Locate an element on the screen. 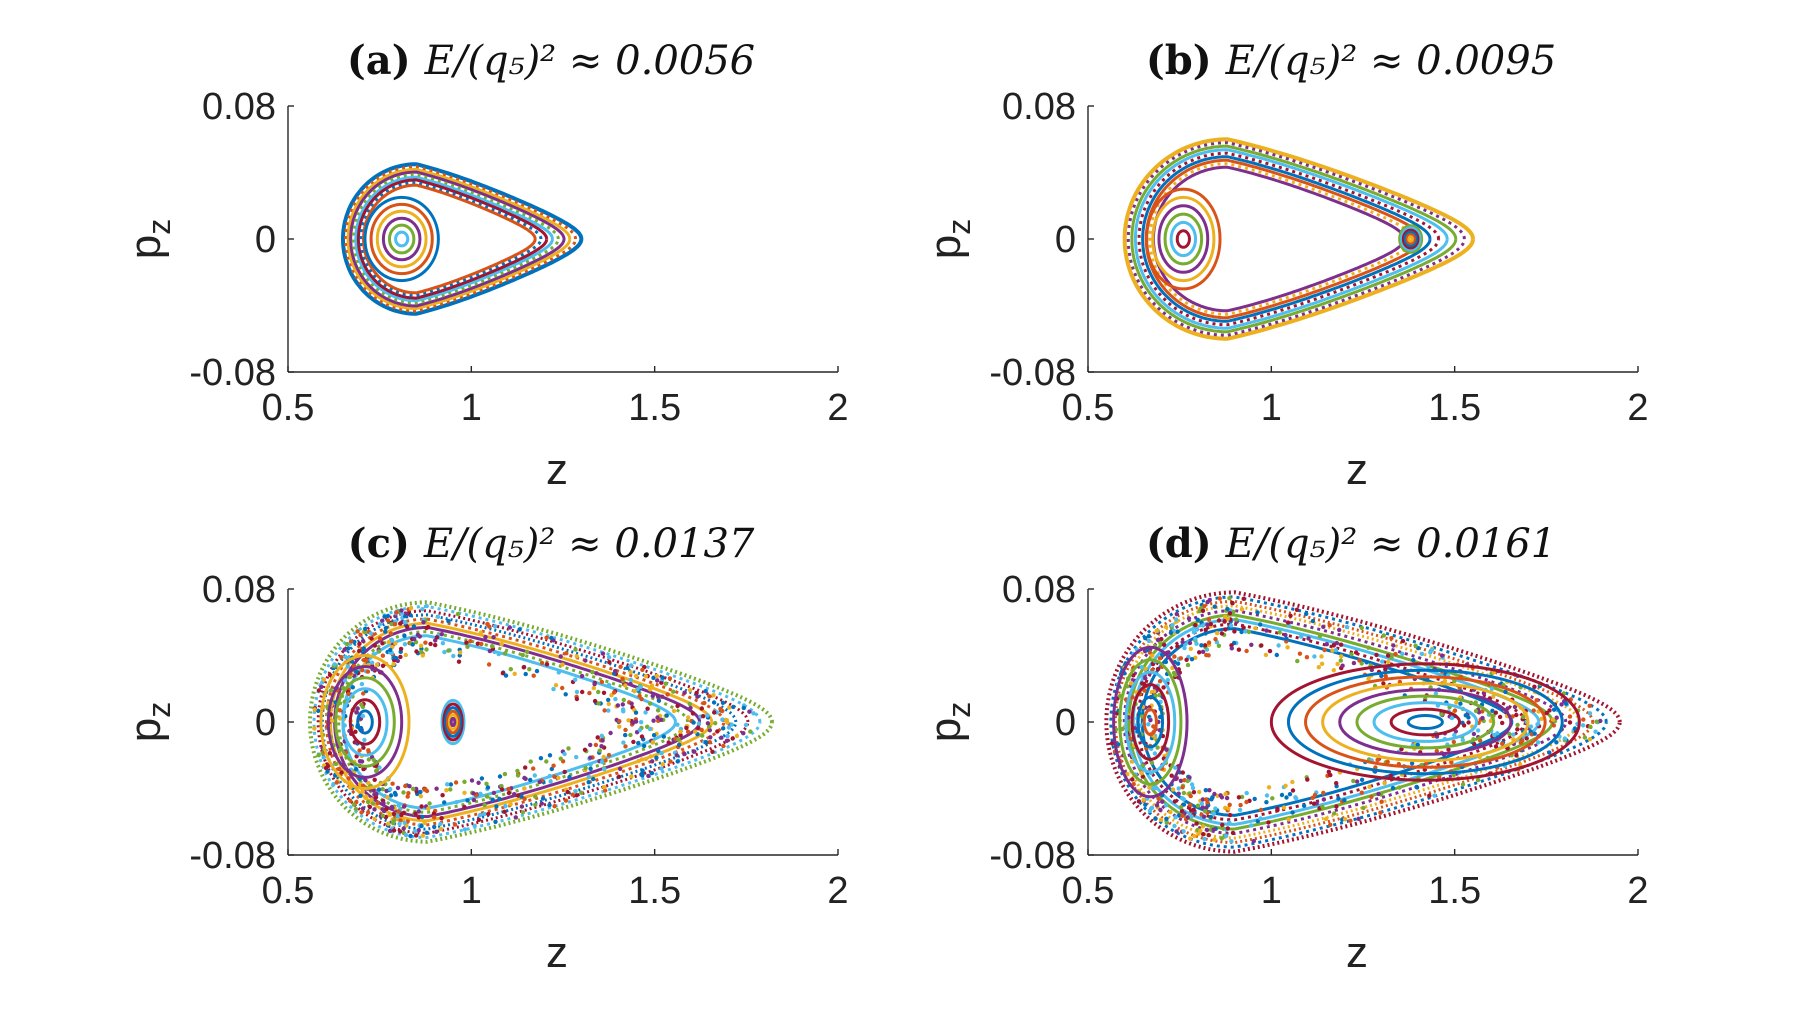 Image resolution: width=1800 pixels, height=1013 pixels. y-axis-label: pz is located at coordinates (149, 239).